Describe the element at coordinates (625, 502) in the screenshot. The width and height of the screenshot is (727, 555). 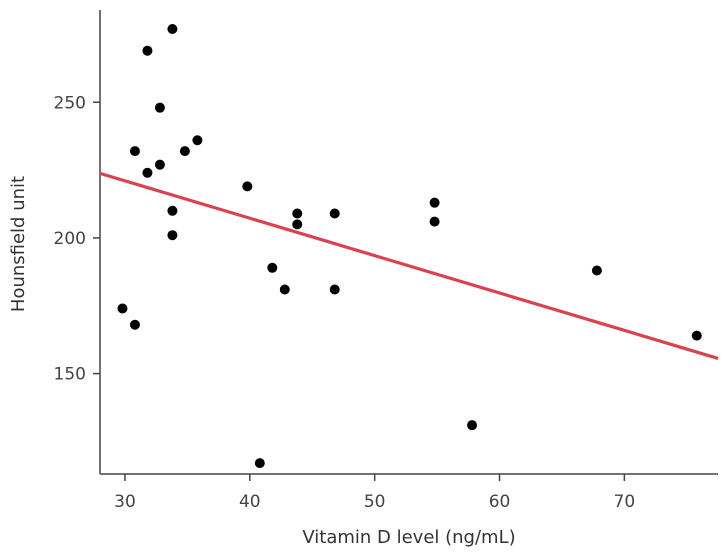
I see `x-tick-label: 70` at that location.